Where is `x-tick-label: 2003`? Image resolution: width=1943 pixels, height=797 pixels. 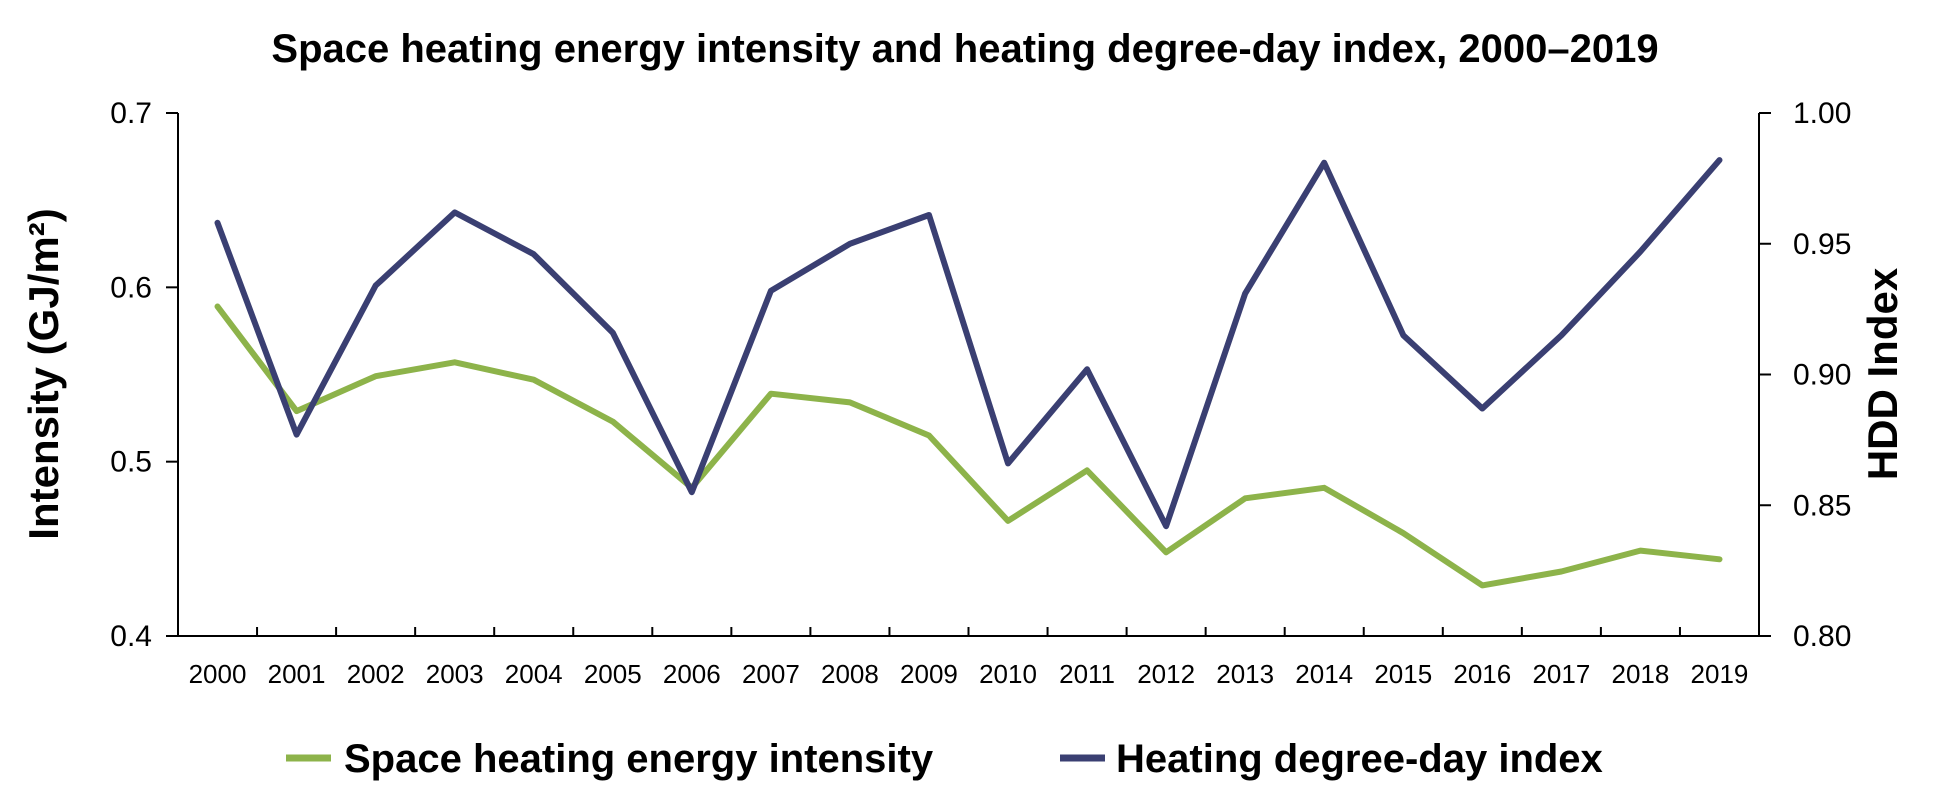
x-tick-label: 2003 is located at coordinates (455, 674).